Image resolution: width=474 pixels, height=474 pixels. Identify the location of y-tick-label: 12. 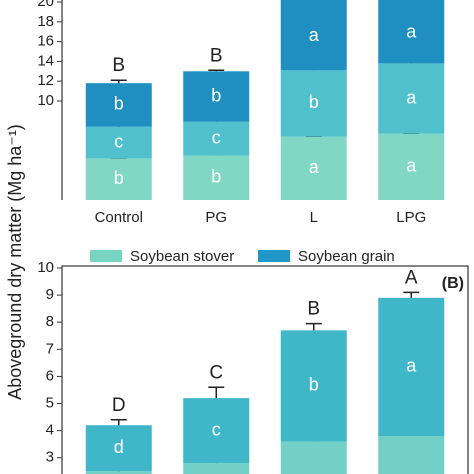
(45, 80).